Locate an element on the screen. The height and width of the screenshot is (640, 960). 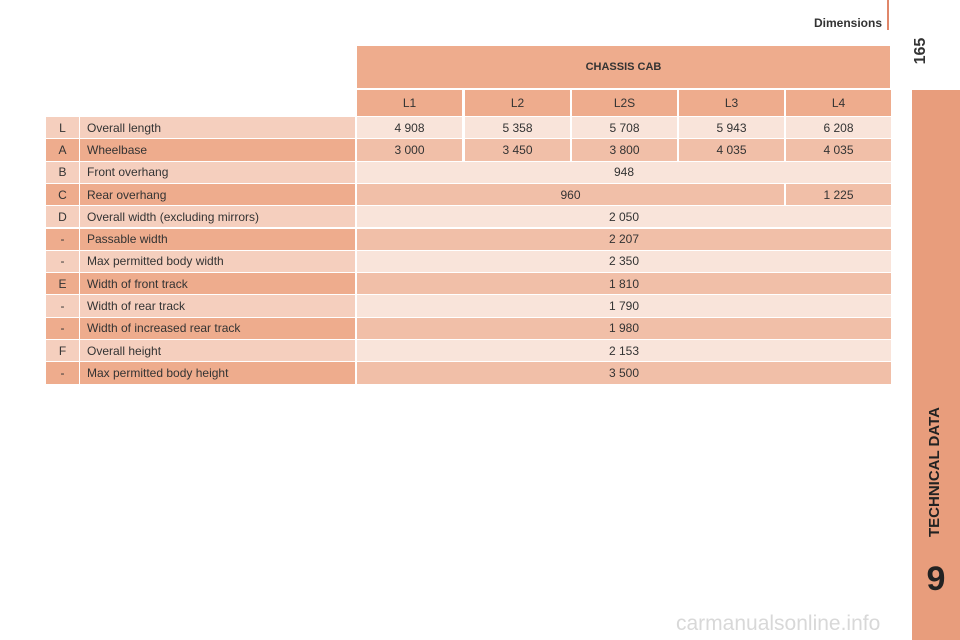
column-header: L3 is located at coordinates (731, 103).